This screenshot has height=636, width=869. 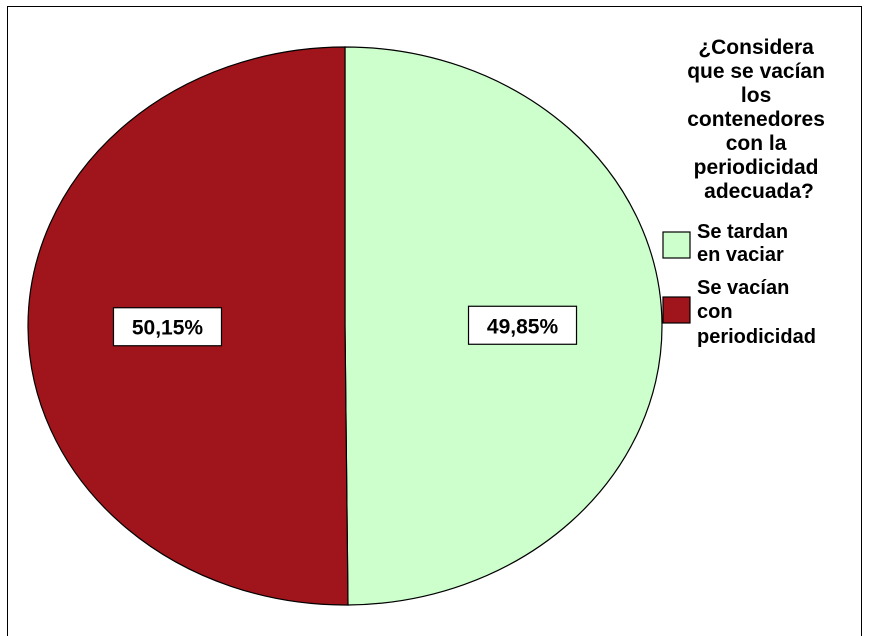 I want to click on legend-title-line: con la, so click(x=756, y=143).